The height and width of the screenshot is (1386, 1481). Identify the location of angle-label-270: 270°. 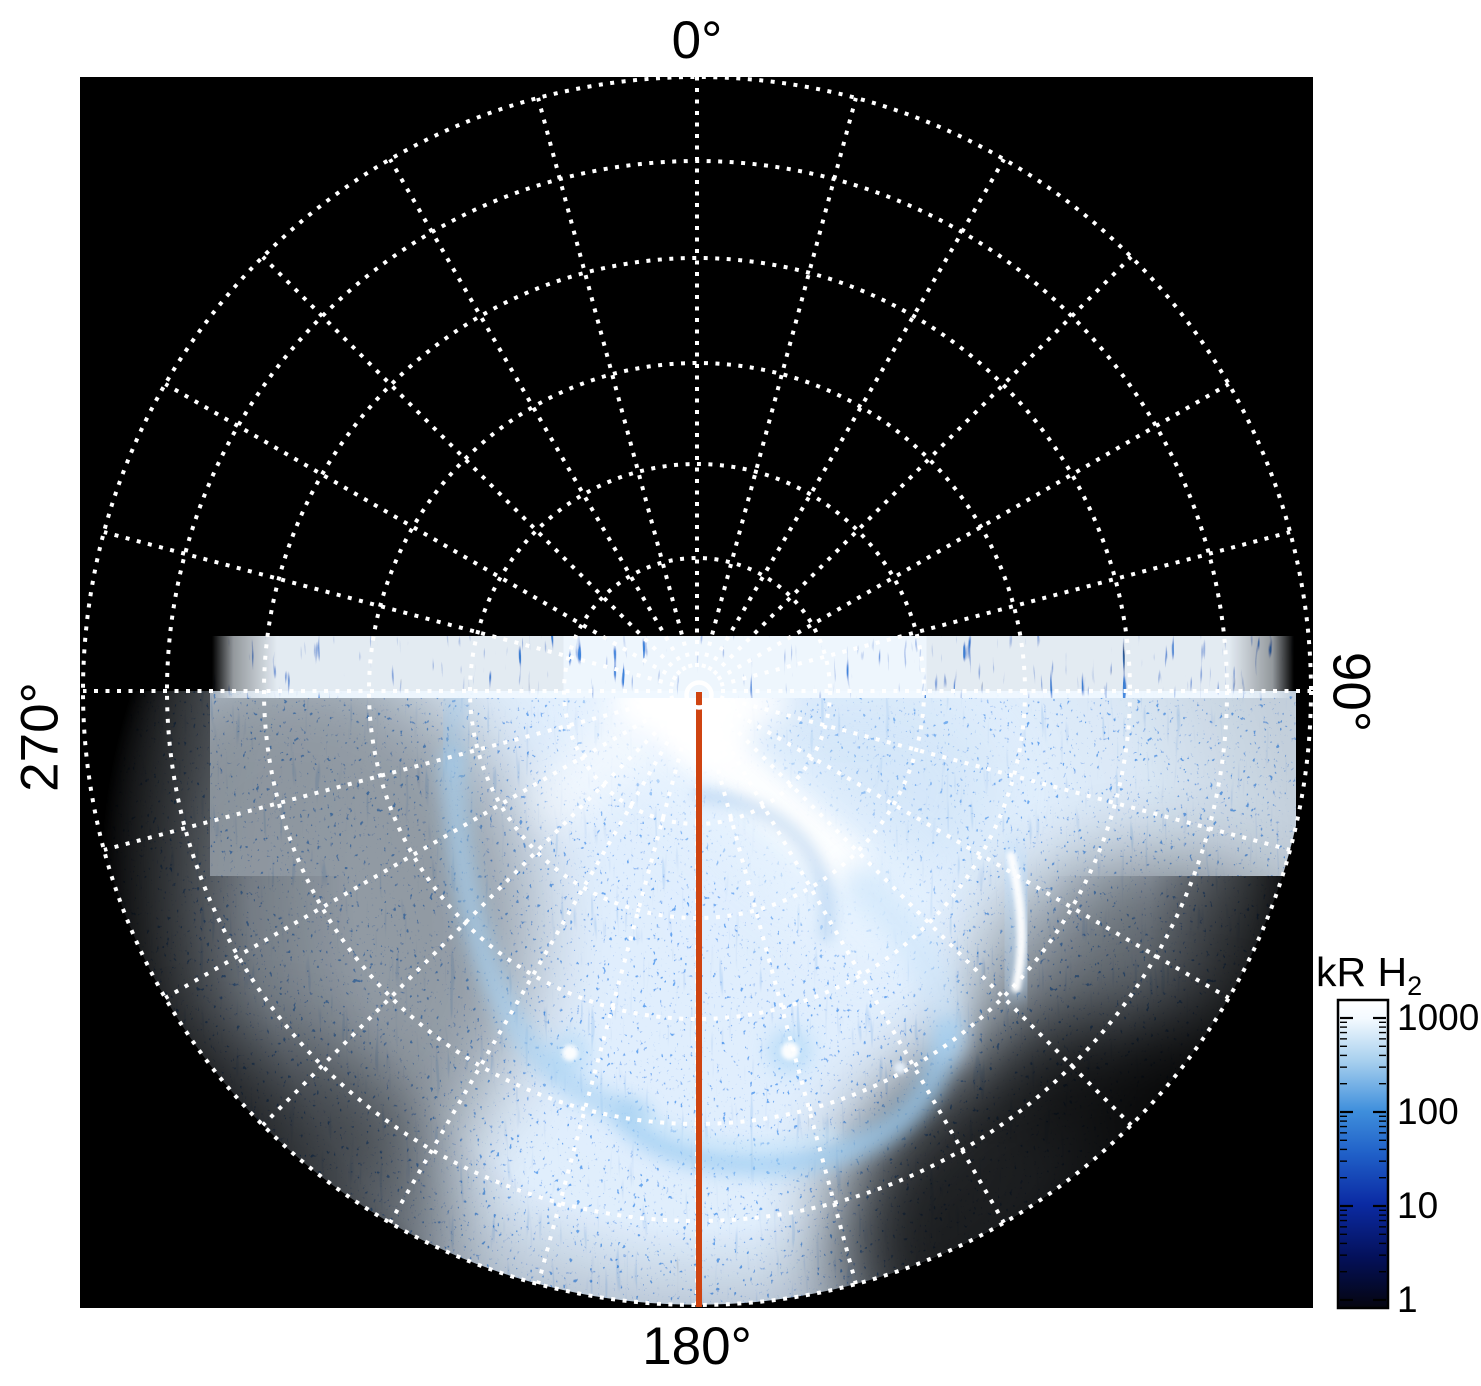
(40, 737).